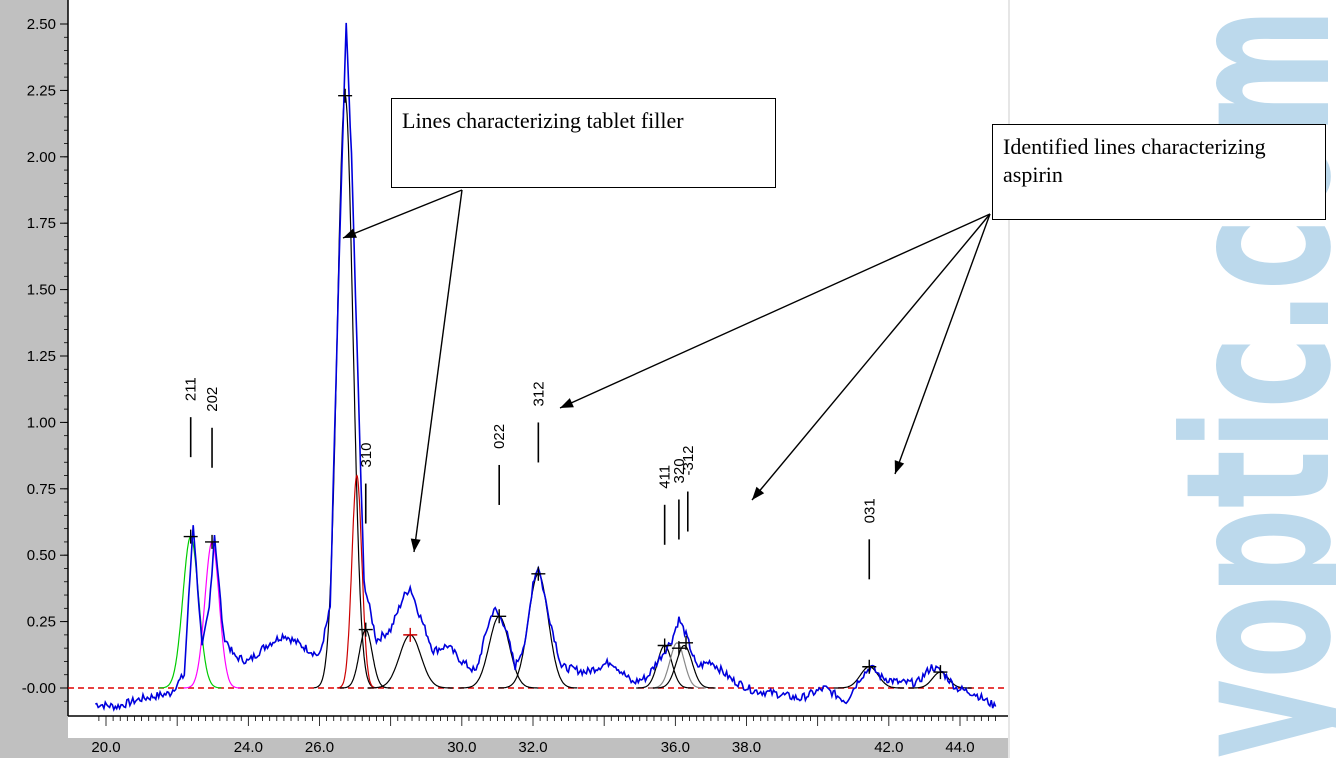 This screenshot has height=758, width=1336. I want to click on x-tick-label: 36.0, so click(675, 747).